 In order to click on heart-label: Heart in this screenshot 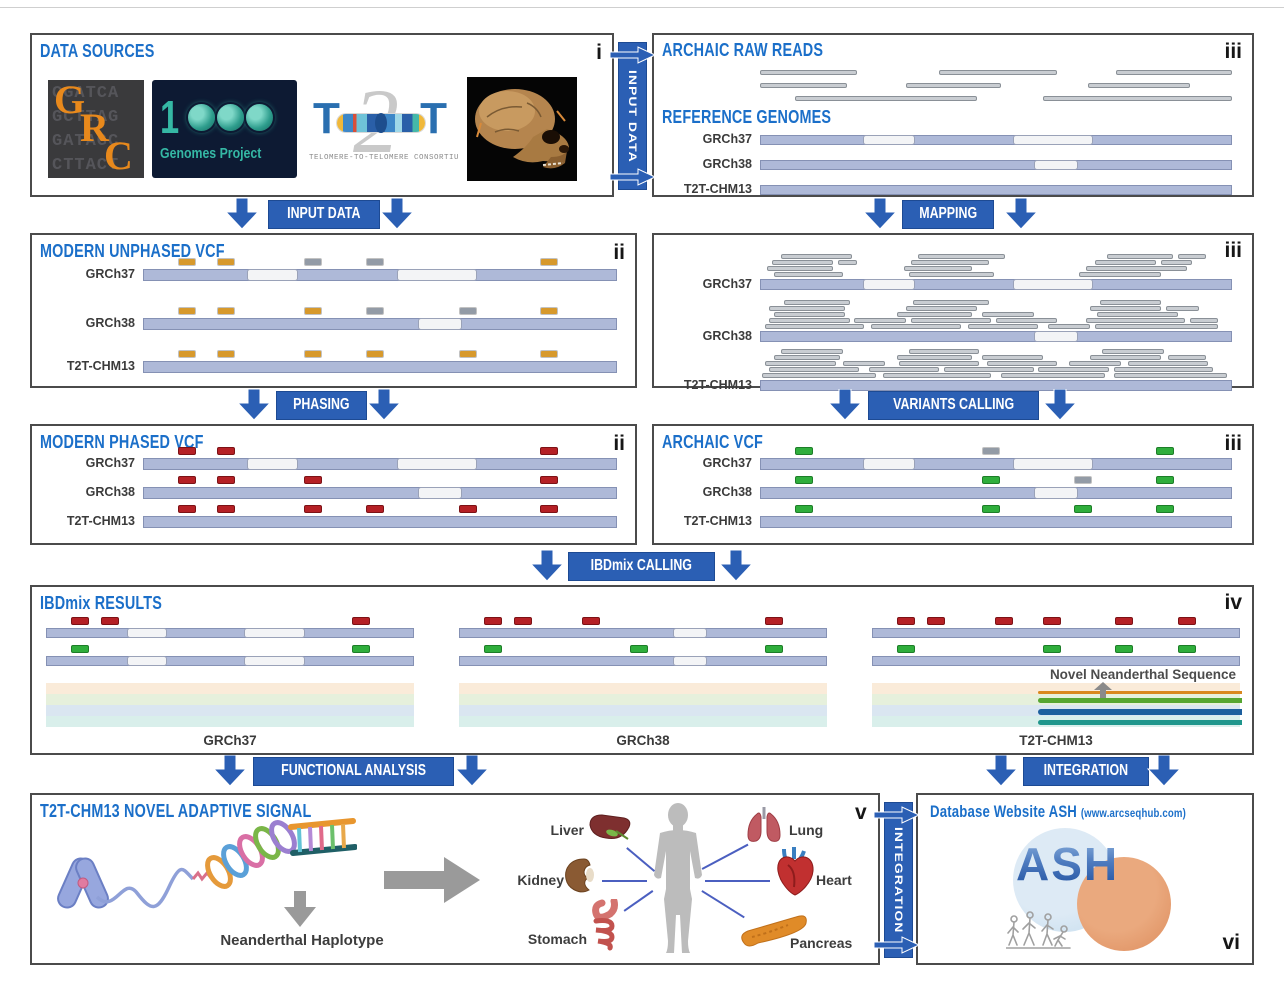, I will do `click(834, 880)`.